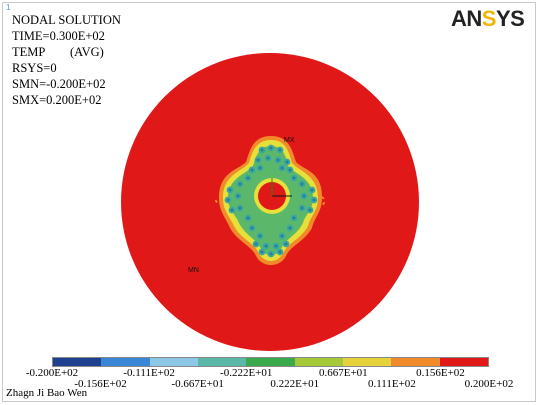 The height and width of the screenshot is (405, 540). I want to click on legend-label-top: -0.200E+02, so click(52, 373).